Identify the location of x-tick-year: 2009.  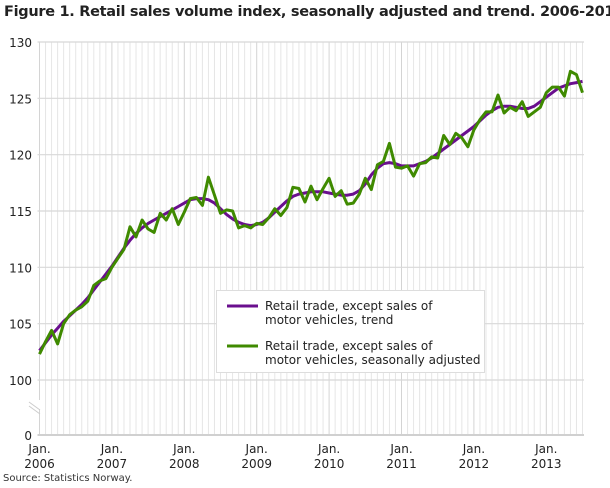
(256, 464).